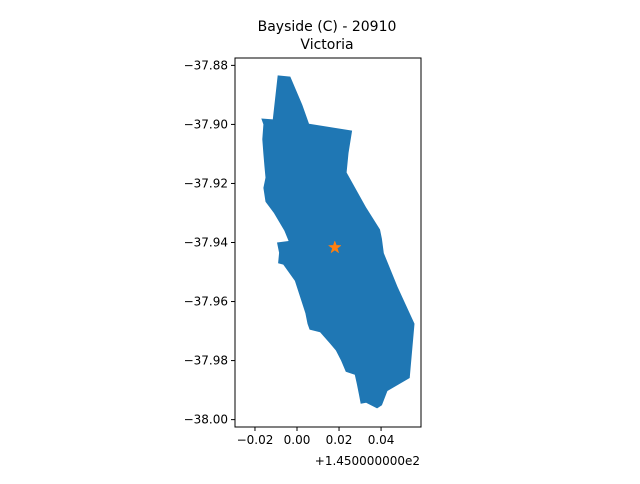 The image size is (640, 484). Describe the element at coordinates (206, 361) in the screenshot. I see `y-tick-label: −37.98` at that location.